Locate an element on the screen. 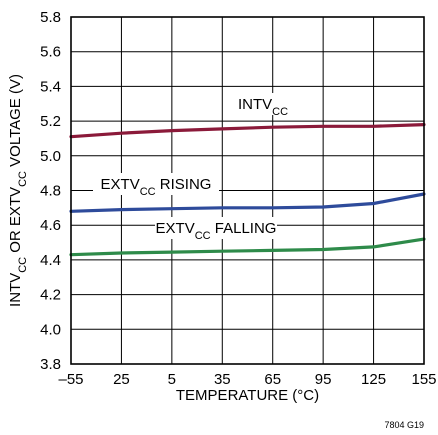  y-tick-label: 4.6 is located at coordinates (50, 225).